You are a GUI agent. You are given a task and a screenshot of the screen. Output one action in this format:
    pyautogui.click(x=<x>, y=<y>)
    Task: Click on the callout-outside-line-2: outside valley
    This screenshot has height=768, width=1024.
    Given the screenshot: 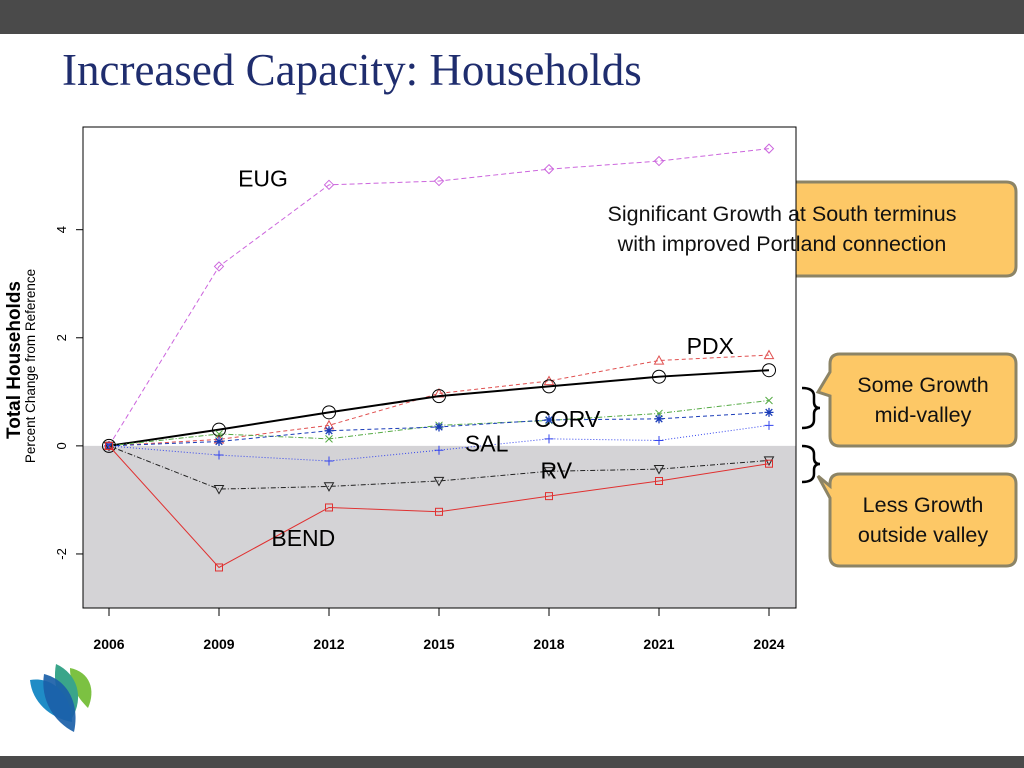 What is the action you would take?
    pyautogui.click(x=923, y=535)
    